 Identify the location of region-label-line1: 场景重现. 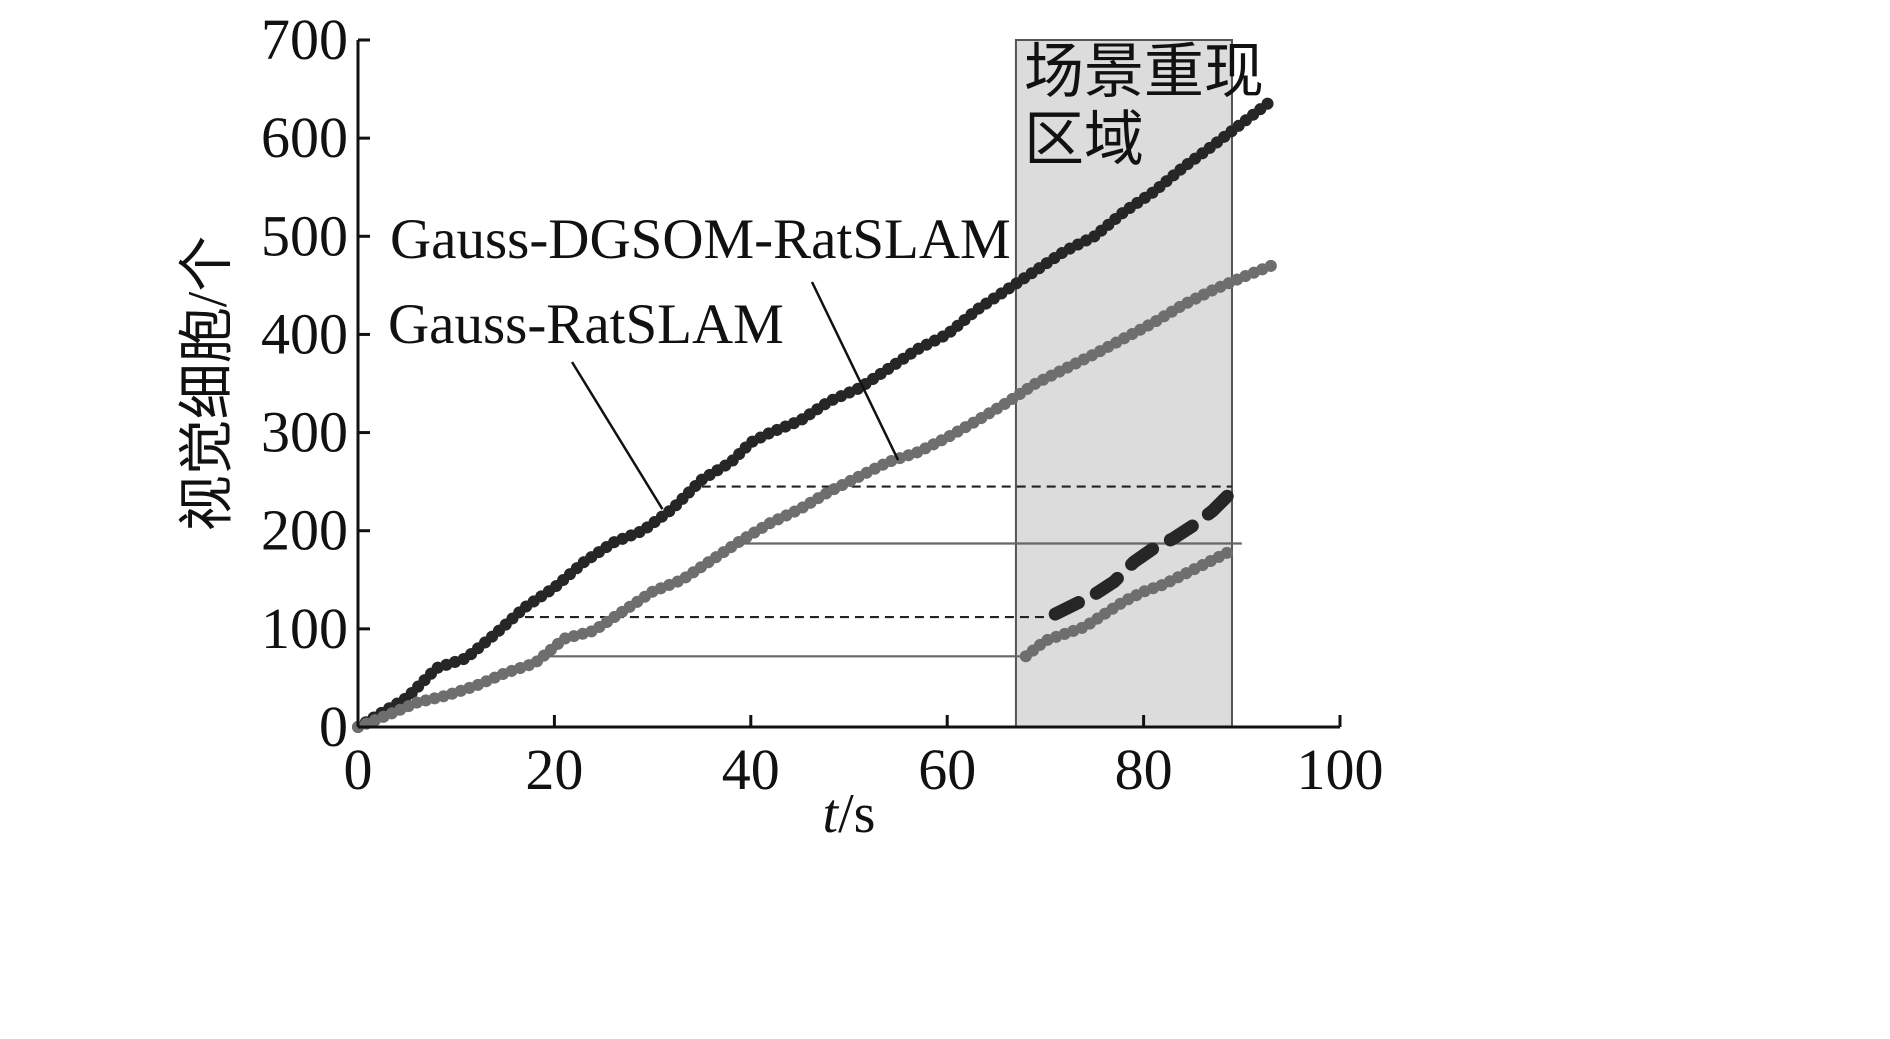
(1144, 72).